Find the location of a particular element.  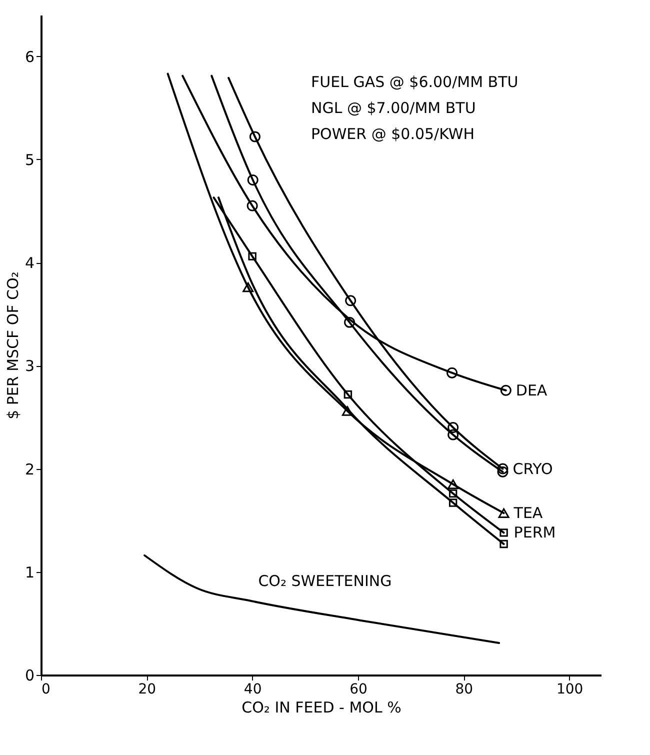

annotation: CO₂ SWEETENING is located at coordinates (325, 581).